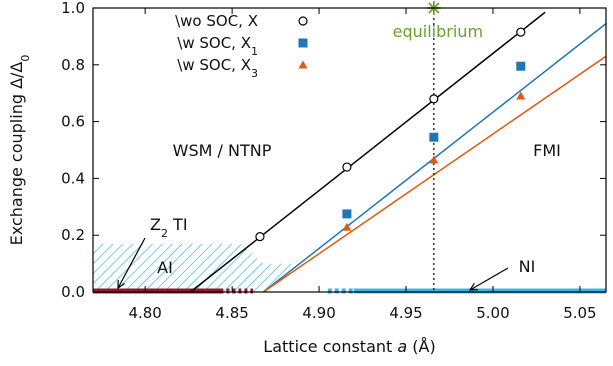 The width and height of the screenshot is (613, 366). What do you see at coordinates (73, 292) in the screenshot?
I see `y-tick-label: 0.0` at bounding box center [73, 292].